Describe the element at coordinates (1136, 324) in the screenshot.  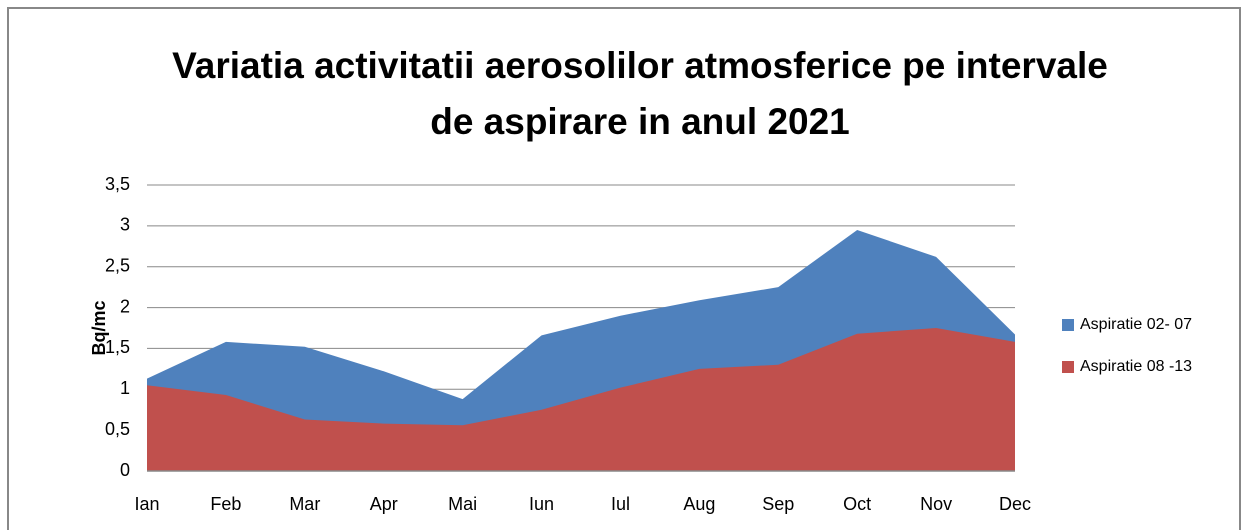
I see `legend-label: Aspiratie 02- 07` at that location.